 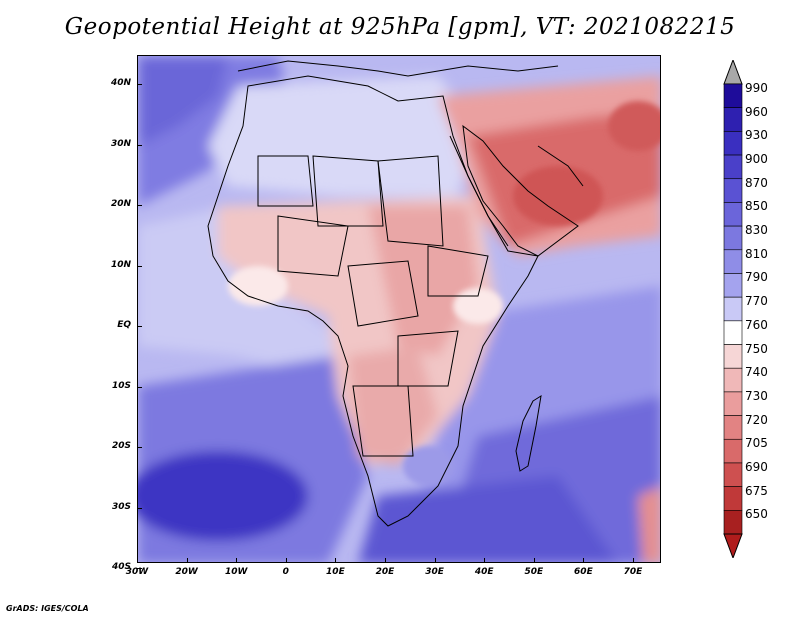 I want to click on nw-core-region, so click(x=183, y=101).